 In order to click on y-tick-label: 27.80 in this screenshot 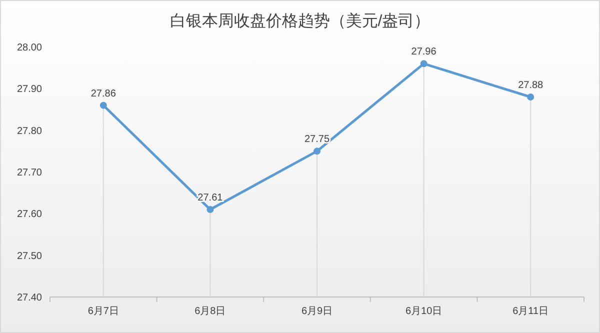, I will do `click(29, 131)`.